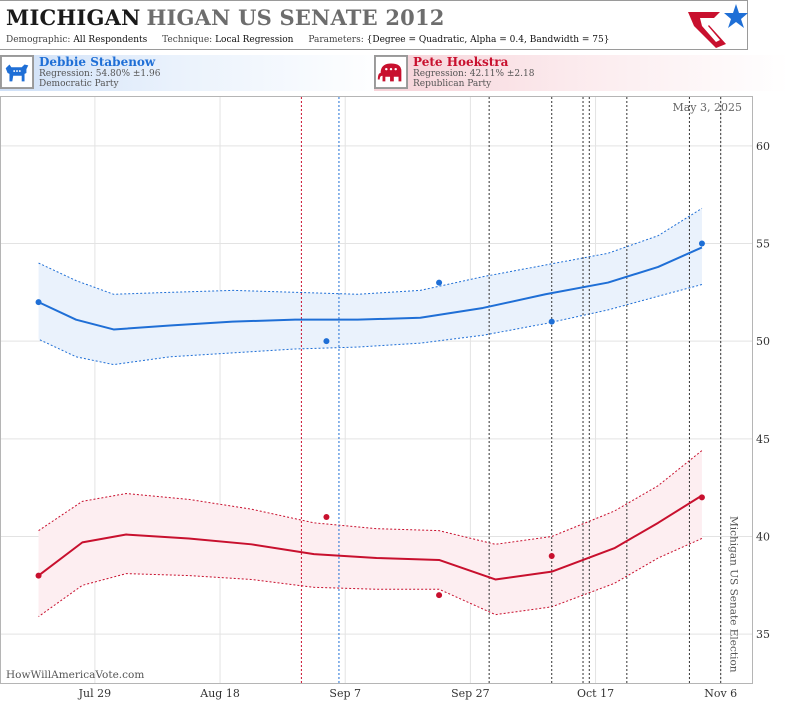 This screenshot has height=704, width=789. What do you see at coordinates (720, 693) in the screenshot?
I see `x-tick-label: Nov 6` at bounding box center [720, 693].